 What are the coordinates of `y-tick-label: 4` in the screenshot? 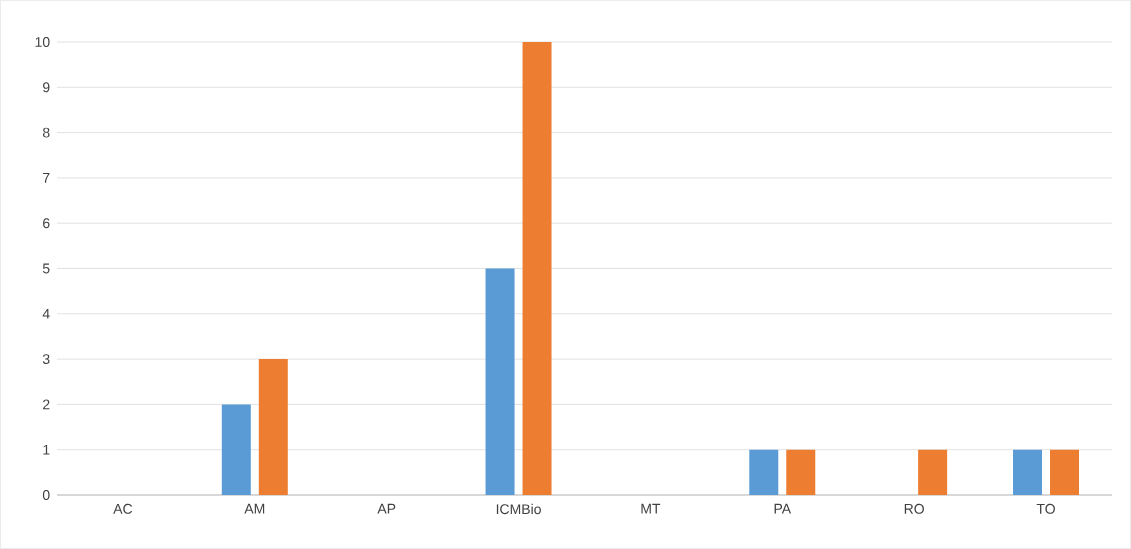 It's located at (46, 313).